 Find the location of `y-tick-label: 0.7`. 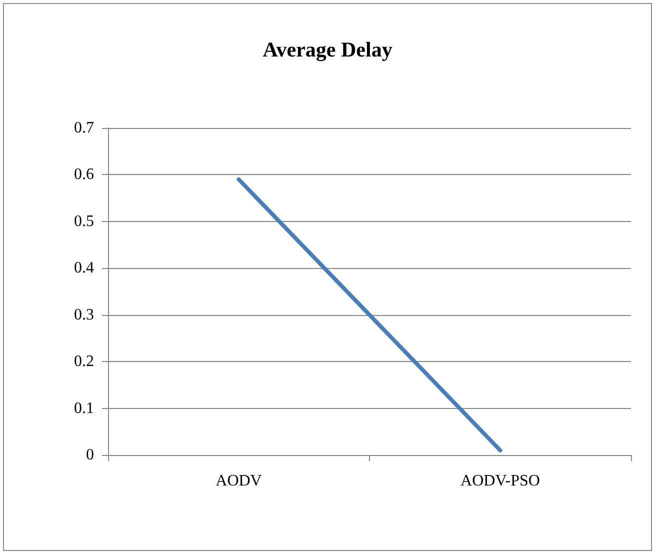

y-tick-label: 0.7 is located at coordinates (84, 128).